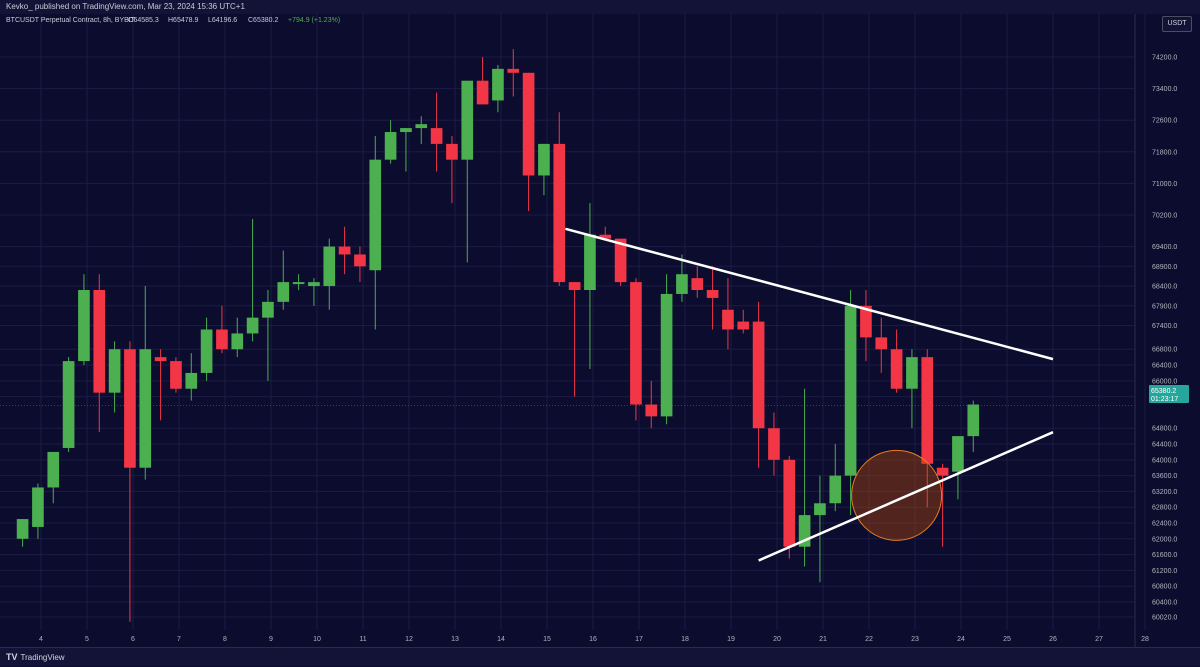 This screenshot has height=667, width=1200. What do you see at coordinates (547, 639) in the screenshot?
I see `time-tick-label: 15` at bounding box center [547, 639].